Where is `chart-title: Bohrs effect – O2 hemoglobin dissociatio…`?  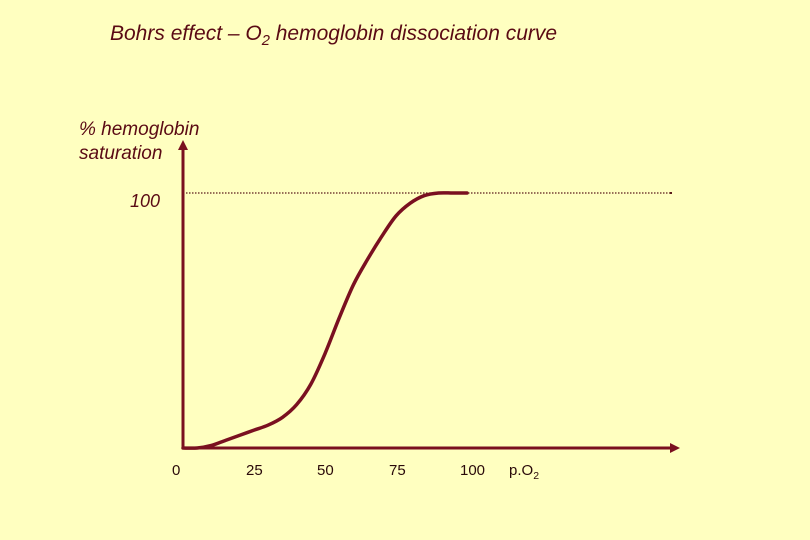 chart-title: Bohrs effect – O2 hemoglobin dissociatio… is located at coordinates (333, 35).